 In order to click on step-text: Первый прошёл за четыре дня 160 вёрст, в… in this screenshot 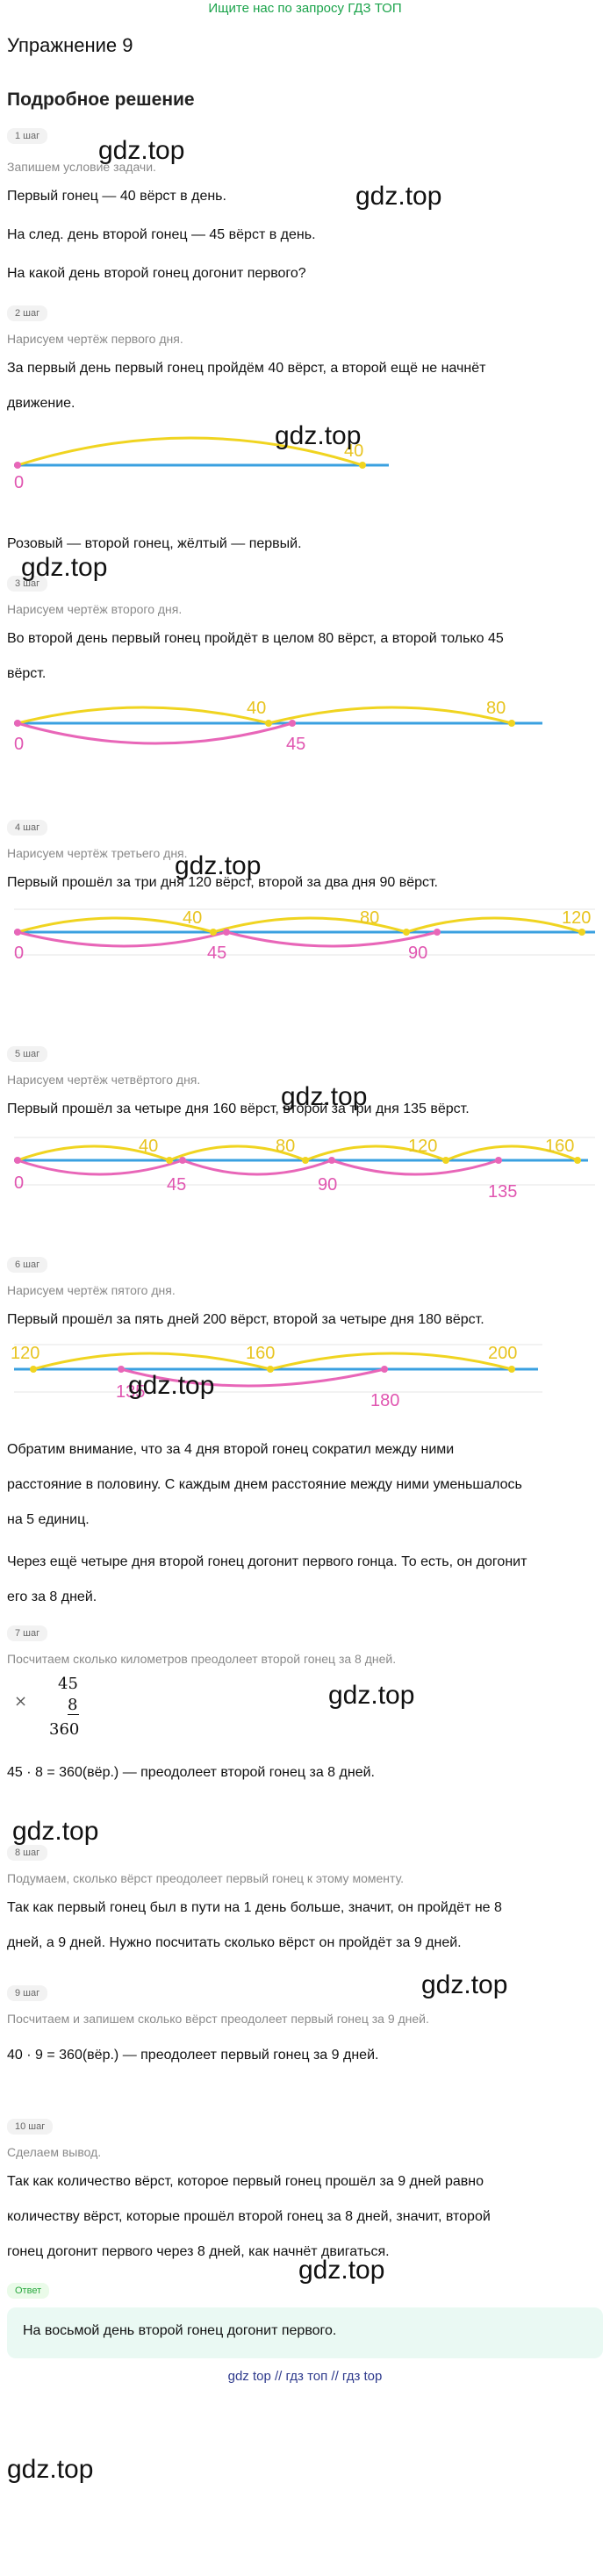, I will do `click(239, 1108)`.